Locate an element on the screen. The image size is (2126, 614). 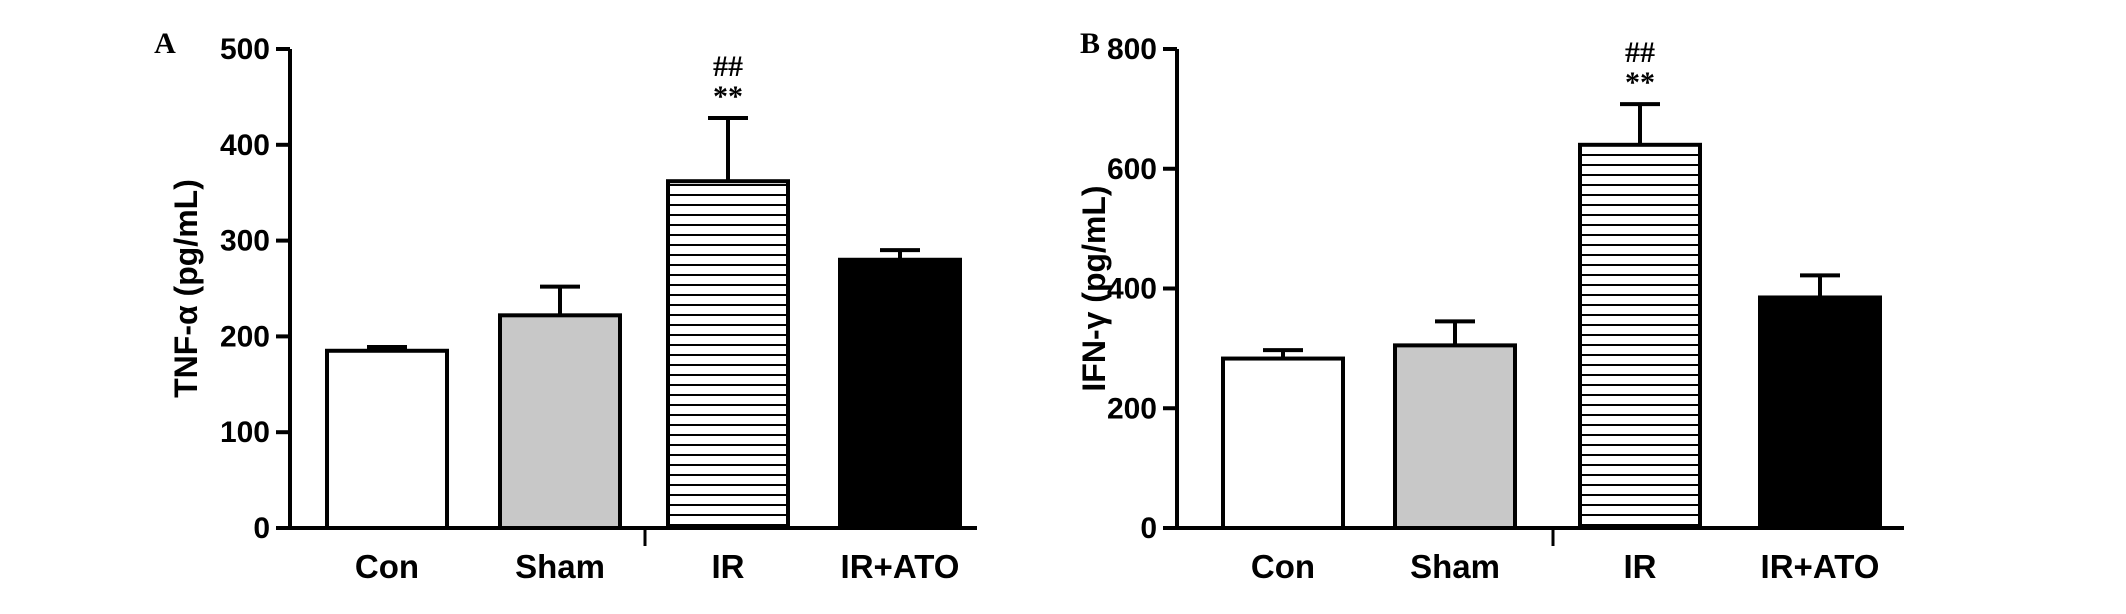
y-axis-title: IFN-γ (pg/mL) is located at coordinates (1094, 288).